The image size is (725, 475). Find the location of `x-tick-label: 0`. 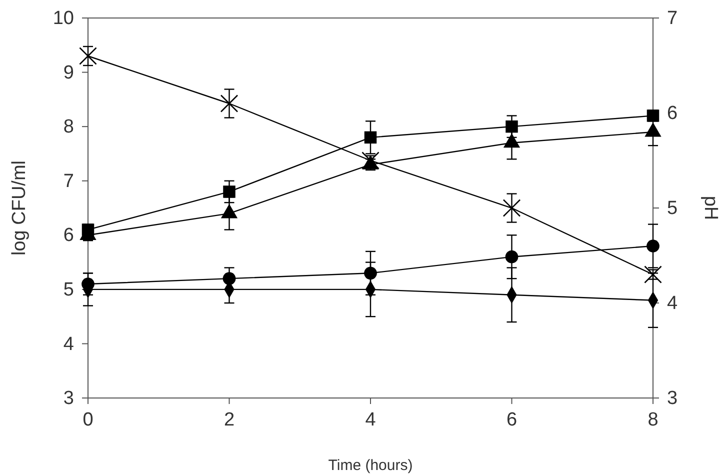

x-tick-label: 0 is located at coordinates (88, 419).